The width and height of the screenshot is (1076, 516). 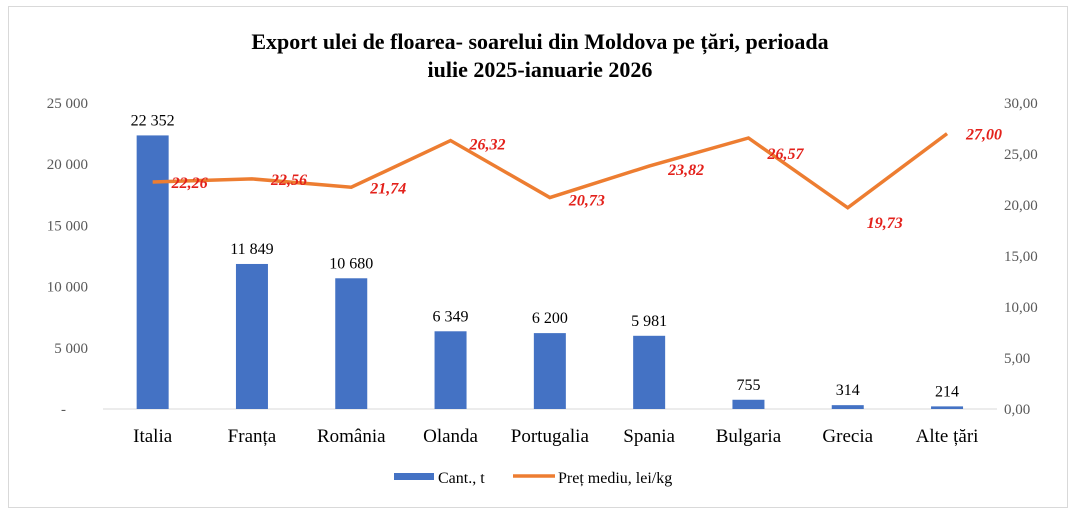 What do you see at coordinates (252, 436) in the screenshot?
I see `category-label: Franța` at bounding box center [252, 436].